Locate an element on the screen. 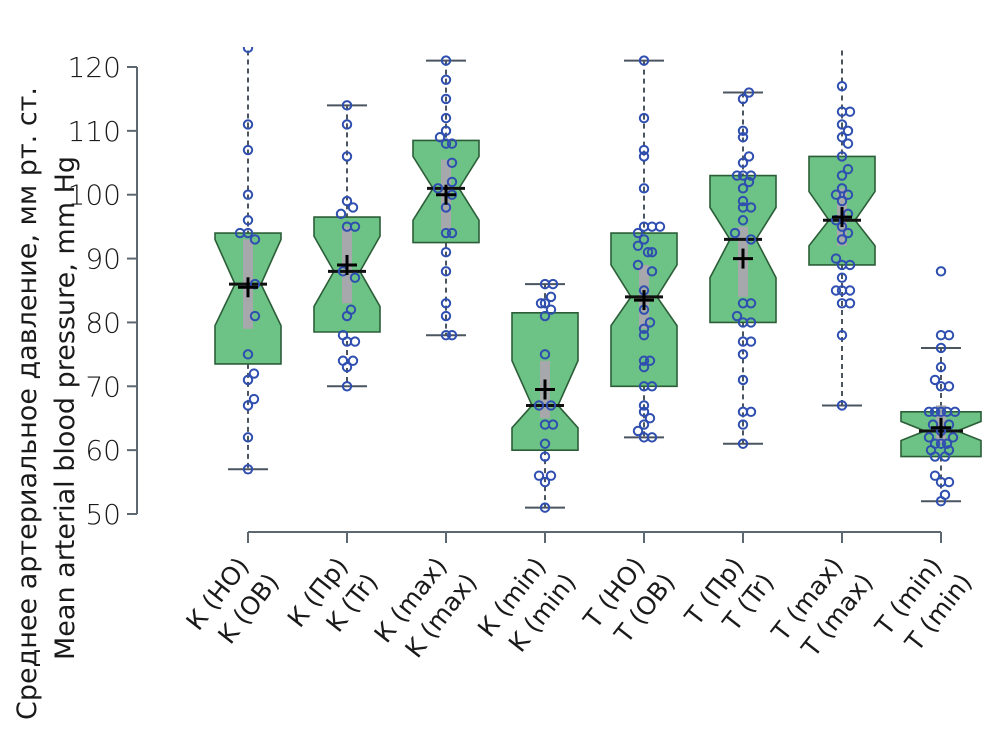  y-tick-label: 50 is located at coordinates (103, 514).